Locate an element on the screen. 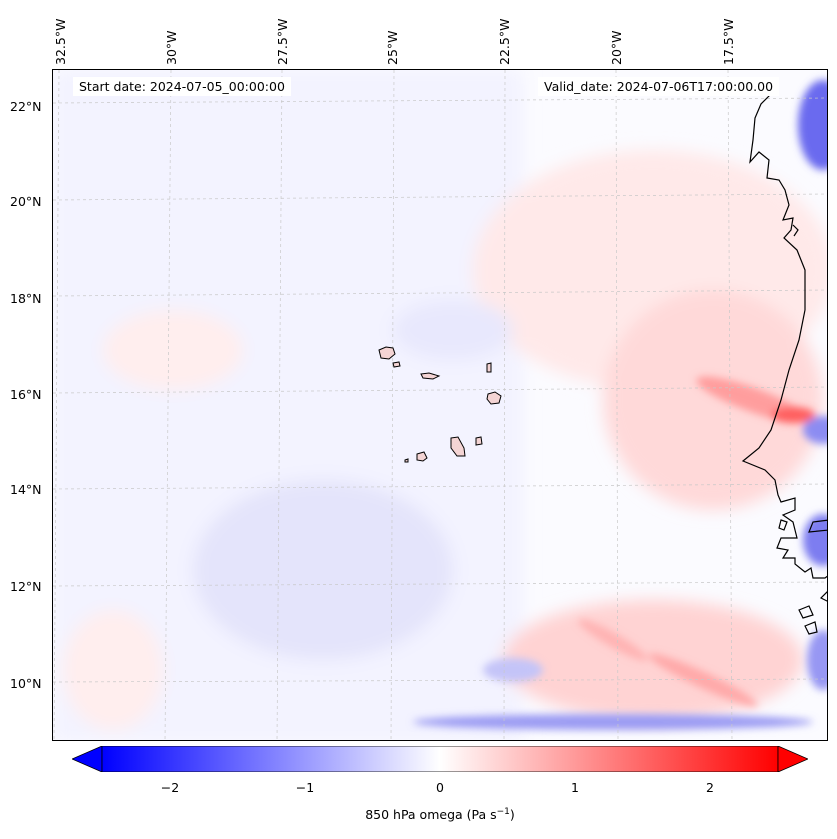 Image resolution: width=837 pixels, height=839 pixels. lat-label-12n: 12°N is located at coordinates (26, 586).